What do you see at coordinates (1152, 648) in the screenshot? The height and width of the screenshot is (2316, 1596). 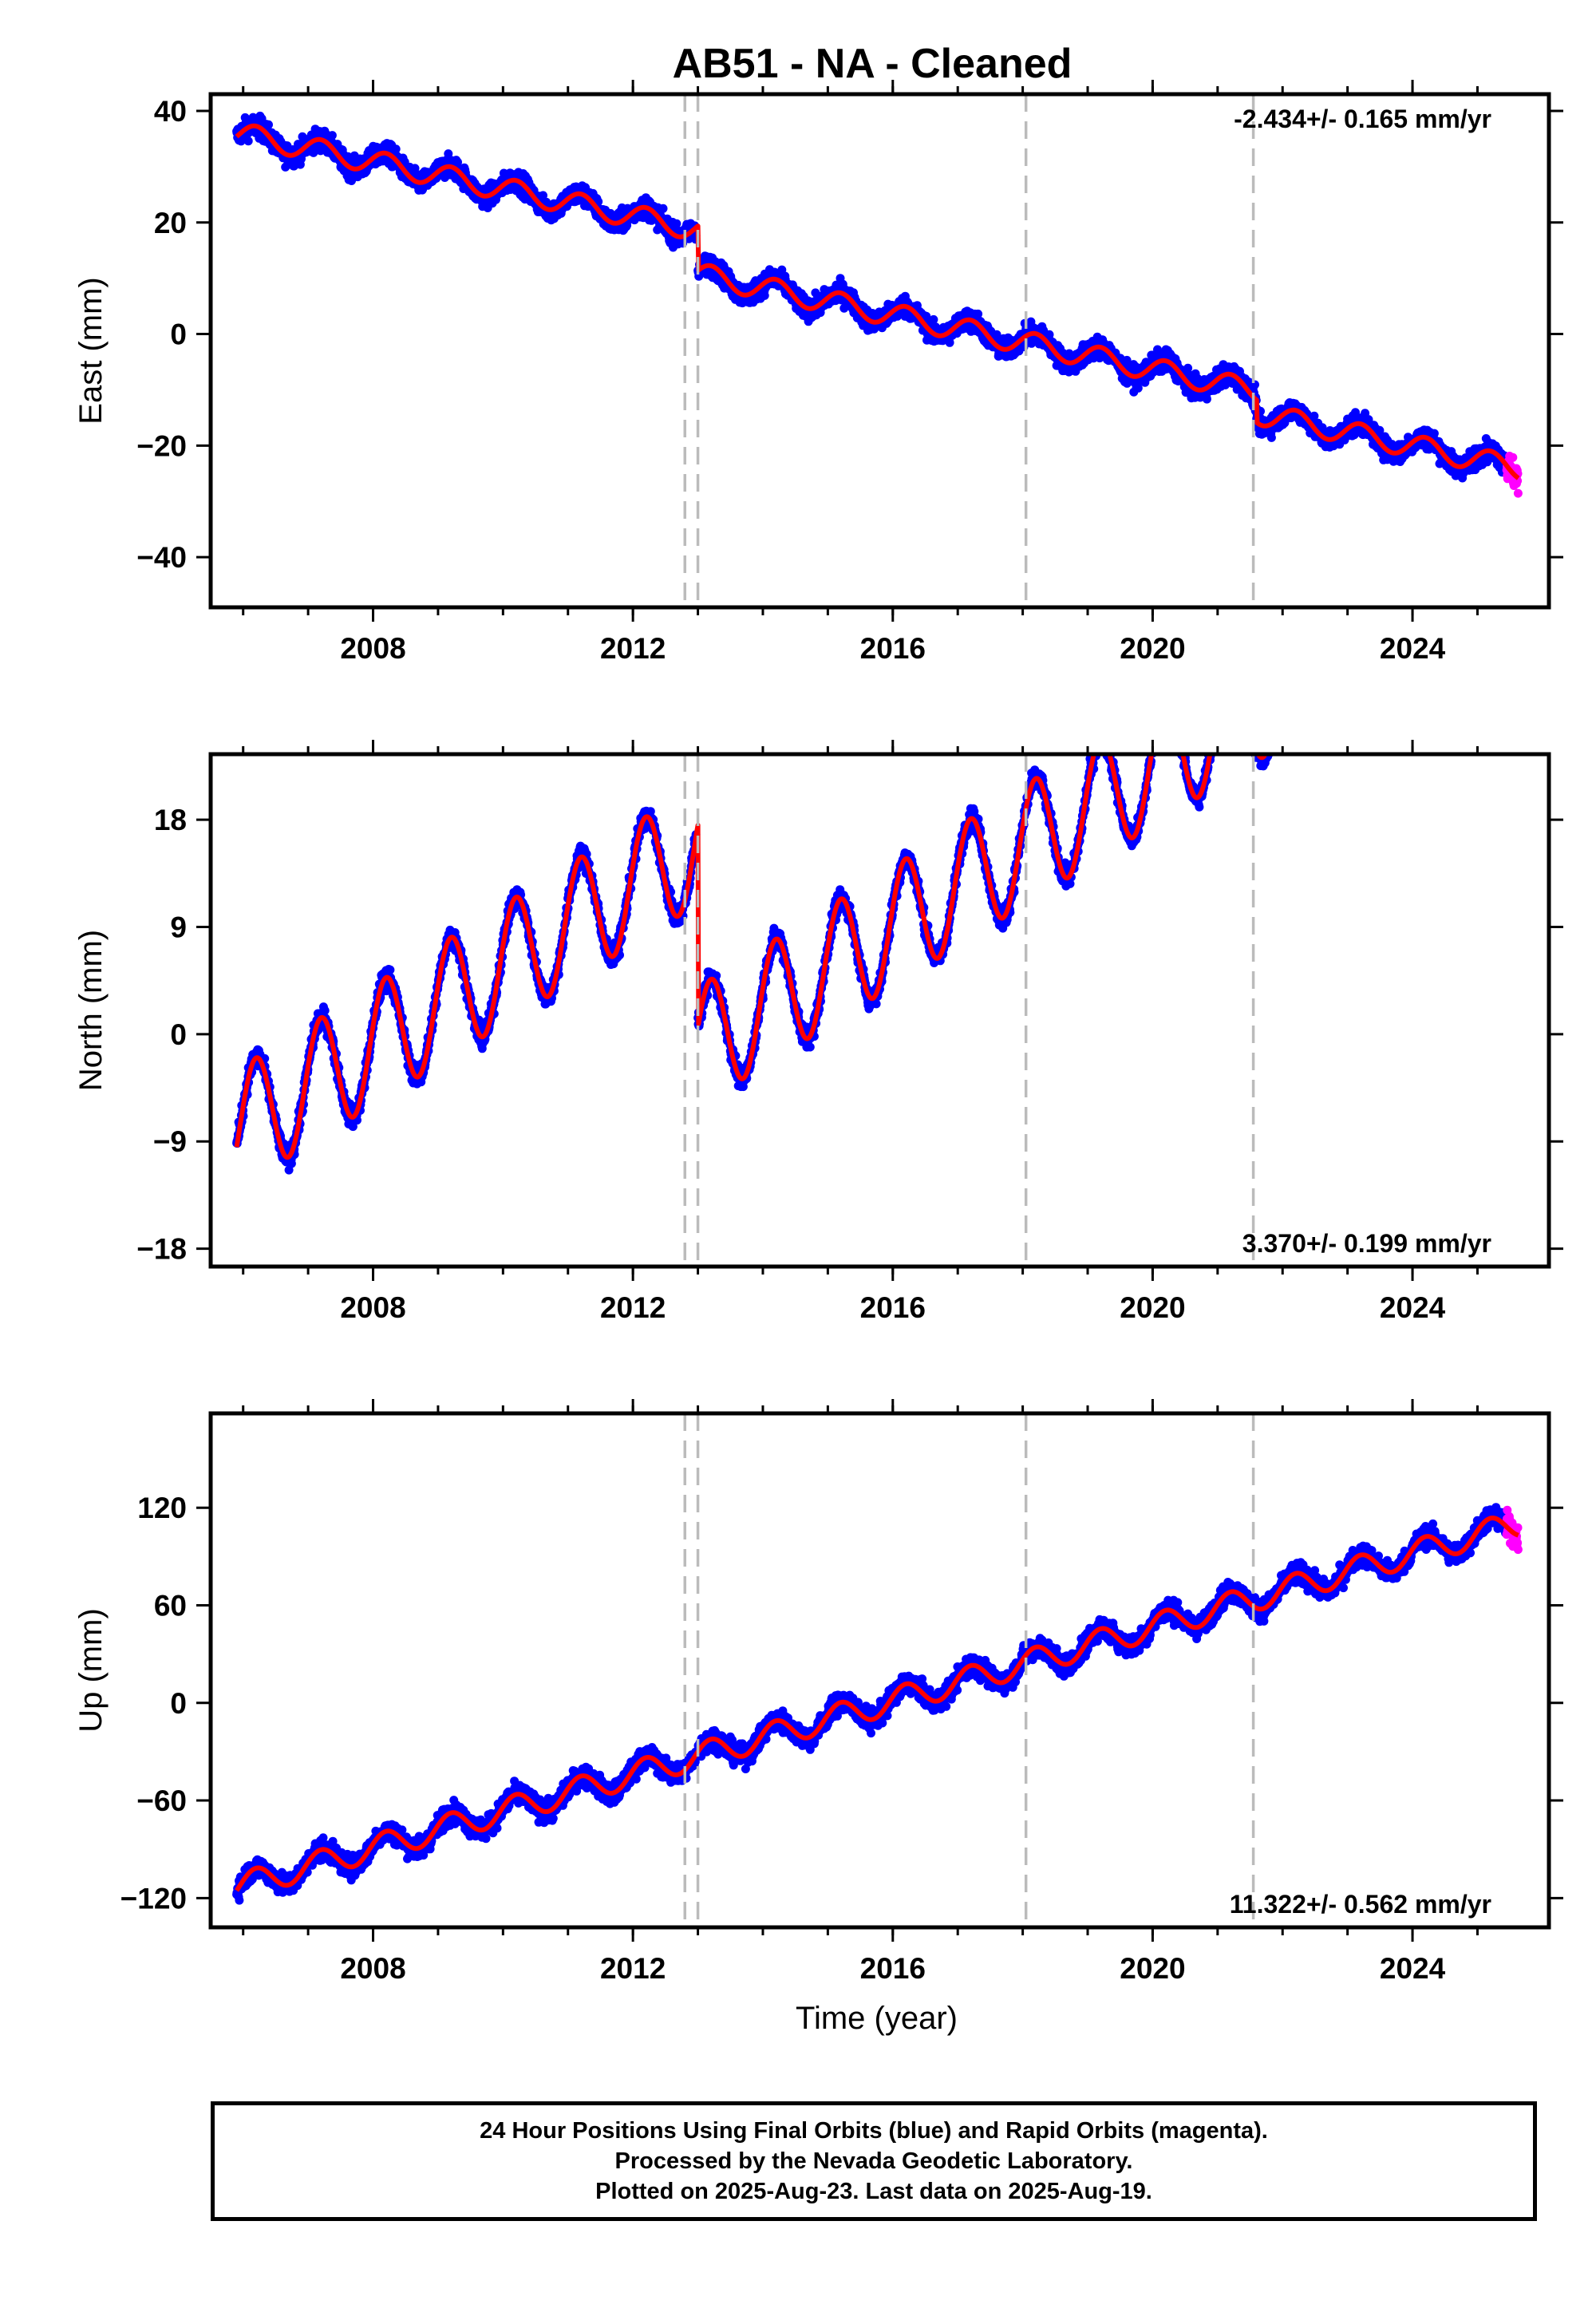 I see `x-tick-label: 2020` at bounding box center [1152, 648].